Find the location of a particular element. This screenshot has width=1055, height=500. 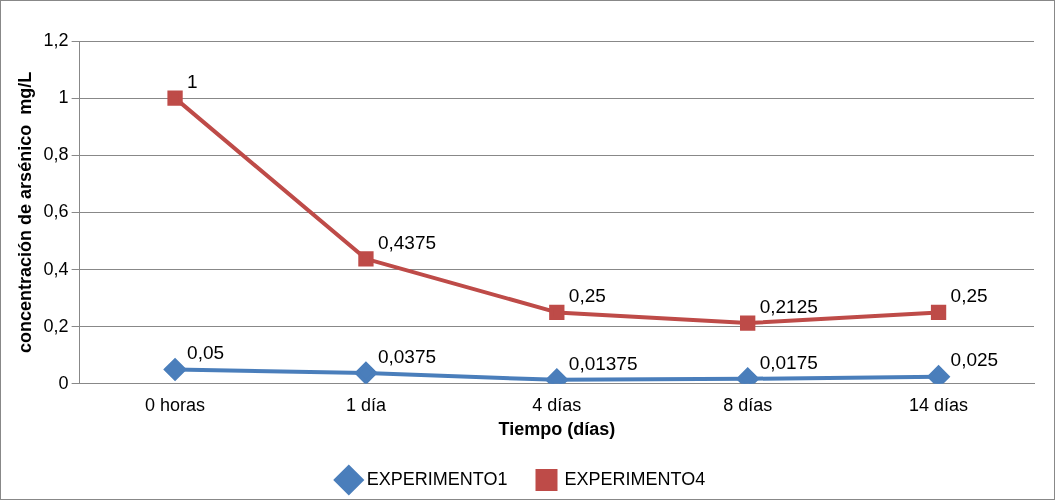

data-label: 0,0375 is located at coordinates (407, 356).